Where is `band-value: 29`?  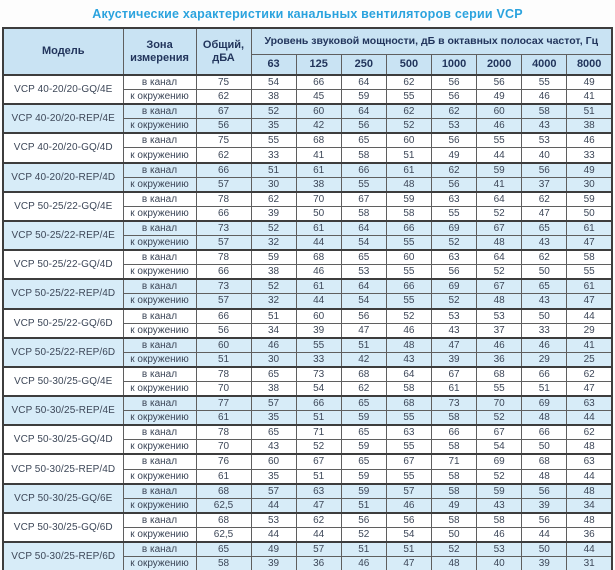
band-value: 29 is located at coordinates (589, 330).